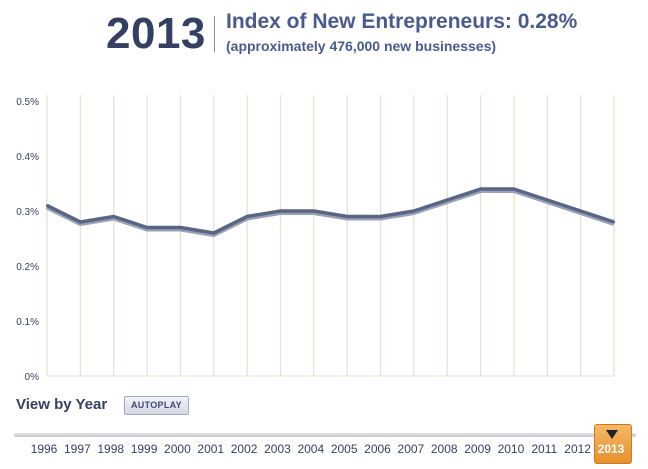 The height and width of the screenshot is (469, 648). What do you see at coordinates (344, 449) in the screenshot?
I see `year-option-2005: 2005` at bounding box center [344, 449].